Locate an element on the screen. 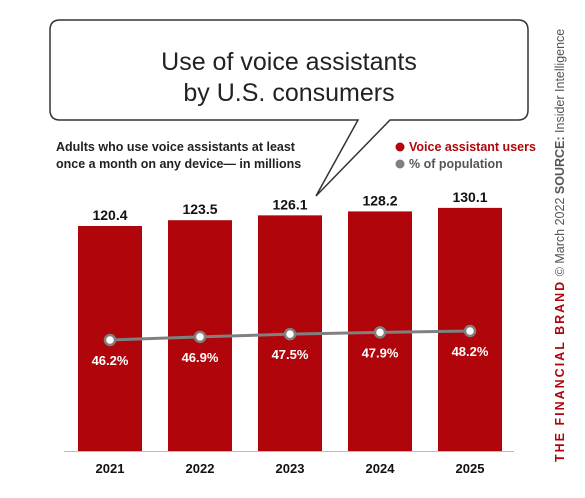 The height and width of the screenshot is (498, 585). x-tick-label: 2023 is located at coordinates (290, 468).